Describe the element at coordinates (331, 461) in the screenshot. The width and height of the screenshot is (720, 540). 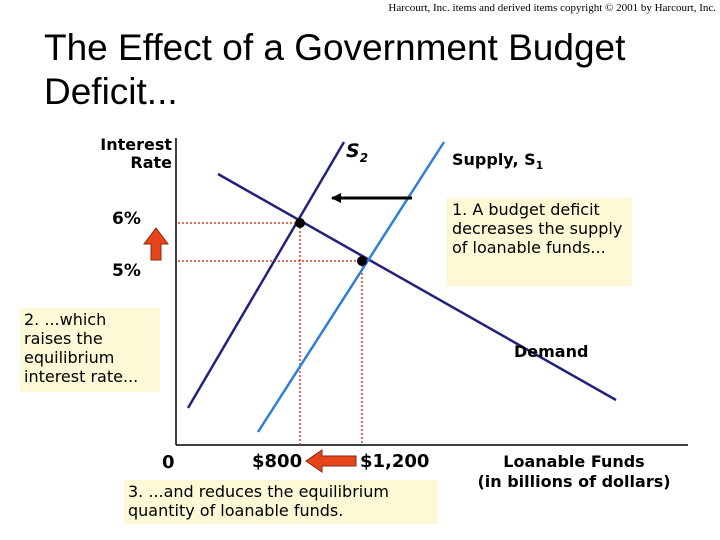
I see `quantity-left-arrow` at that location.